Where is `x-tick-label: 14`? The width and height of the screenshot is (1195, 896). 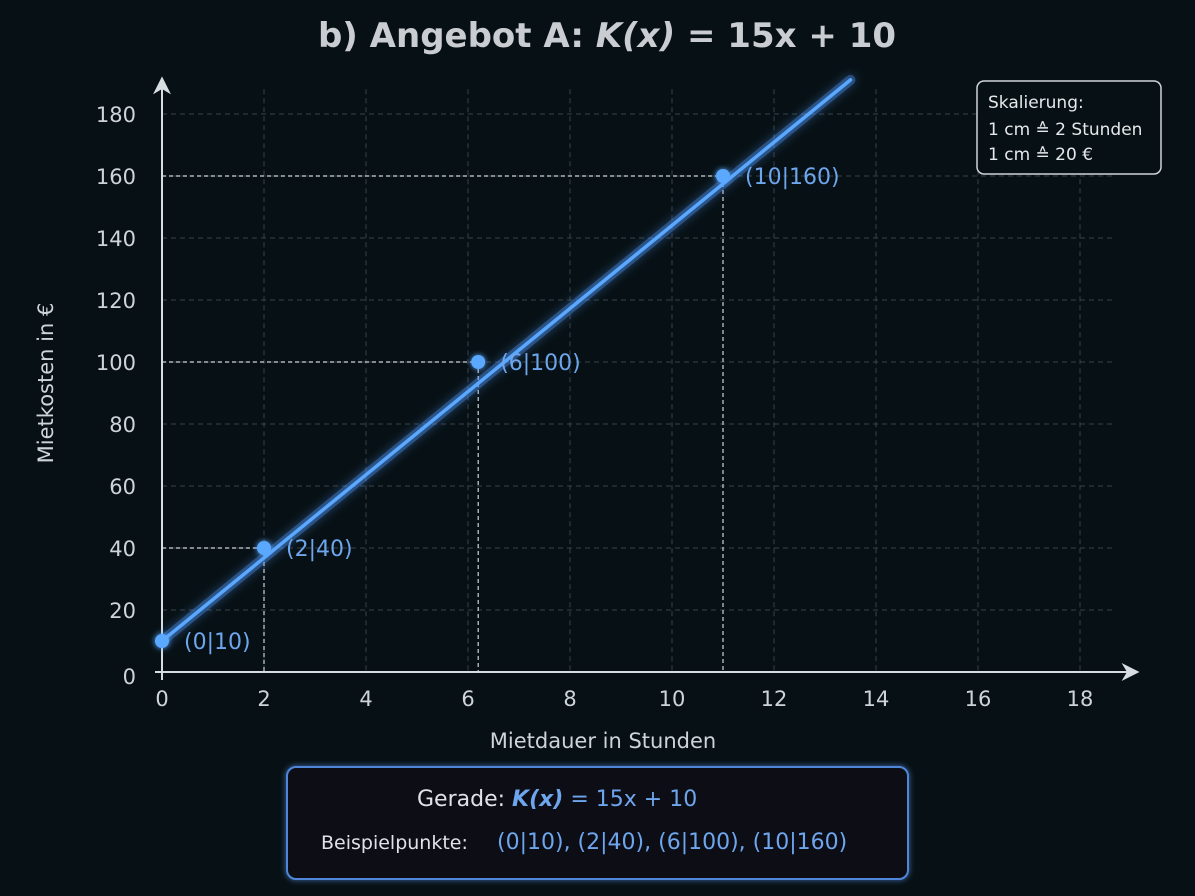
x-tick-label: 14 is located at coordinates (876, 699).